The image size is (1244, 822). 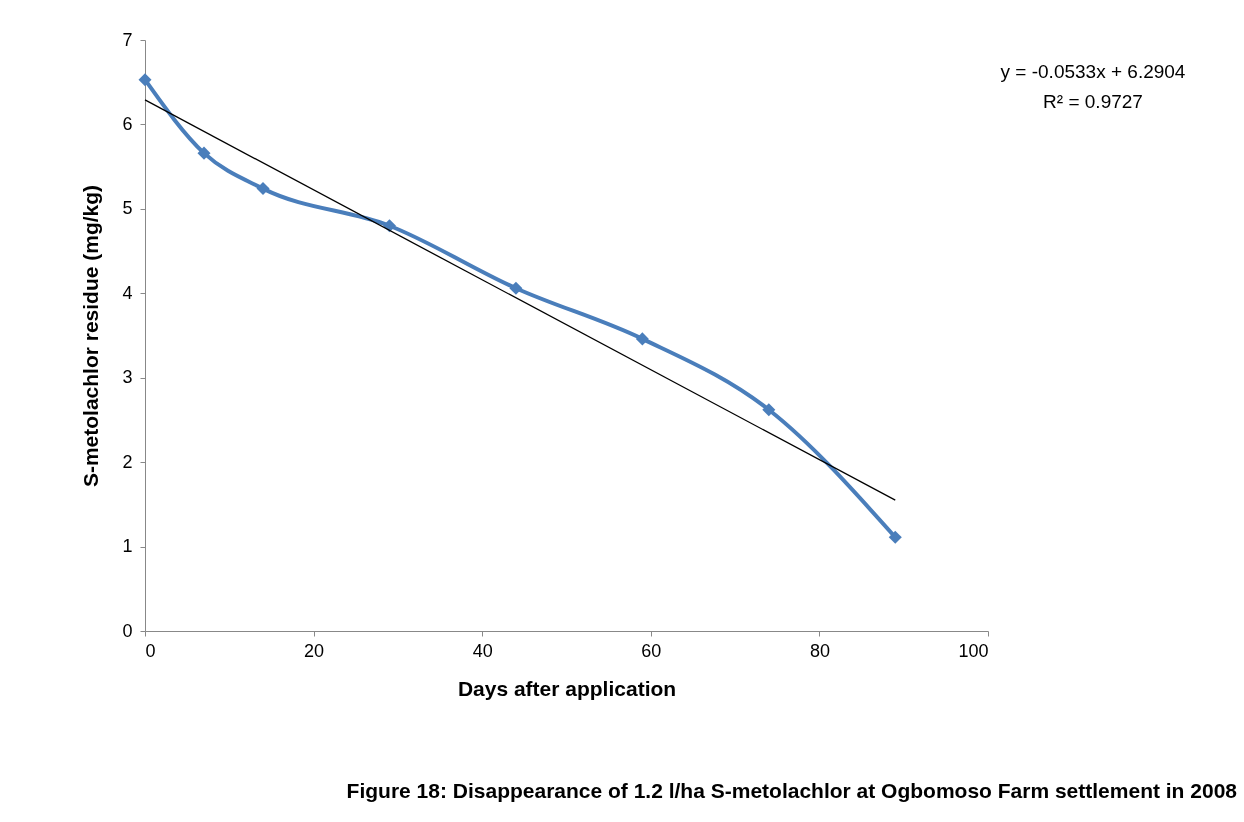 I want to click on y-tick-label: 2, so click(x=127, y=461).